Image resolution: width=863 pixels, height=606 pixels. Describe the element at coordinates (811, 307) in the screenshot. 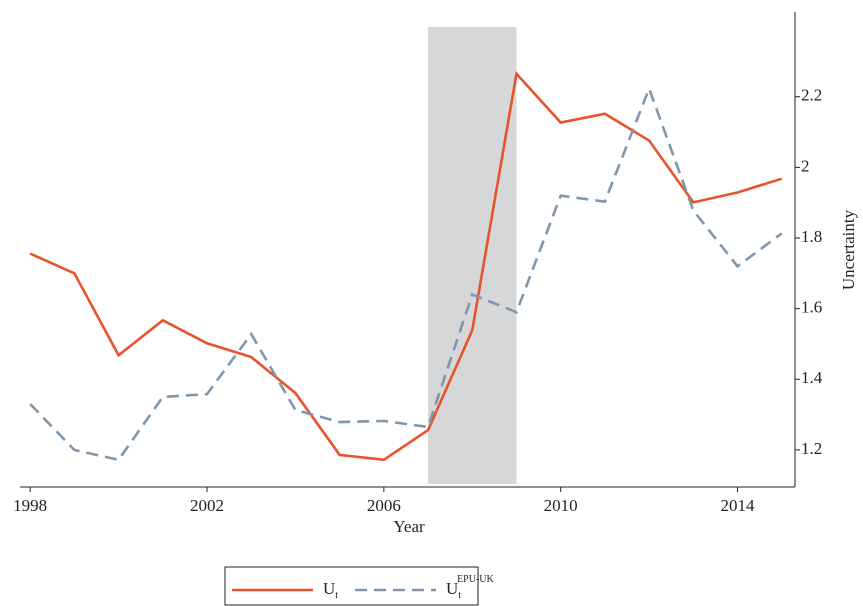

I see `y-tick-label: 1.6` at that location.